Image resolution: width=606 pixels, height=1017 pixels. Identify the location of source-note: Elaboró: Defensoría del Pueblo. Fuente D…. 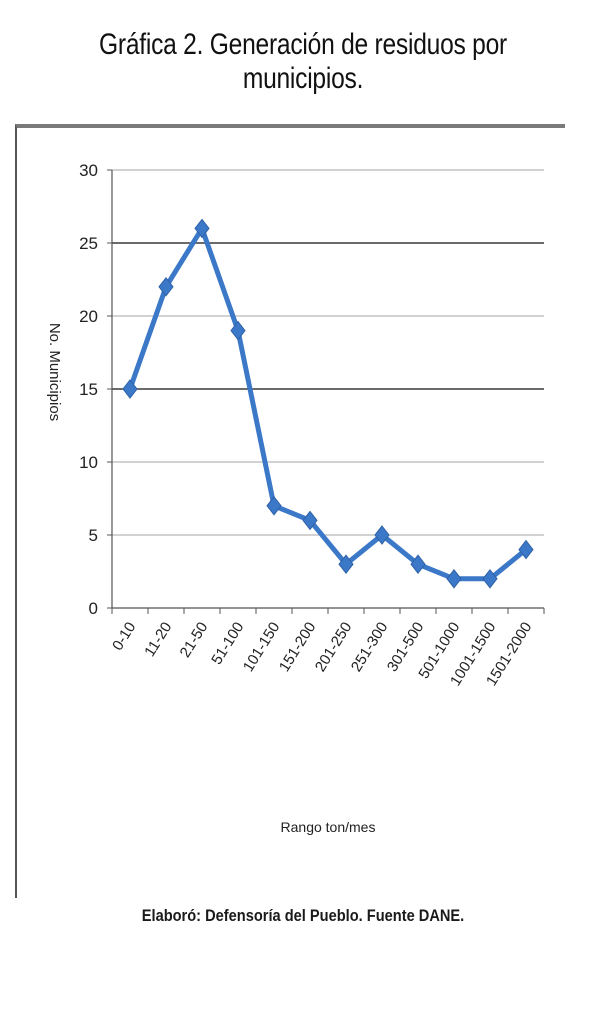
(303, 915).